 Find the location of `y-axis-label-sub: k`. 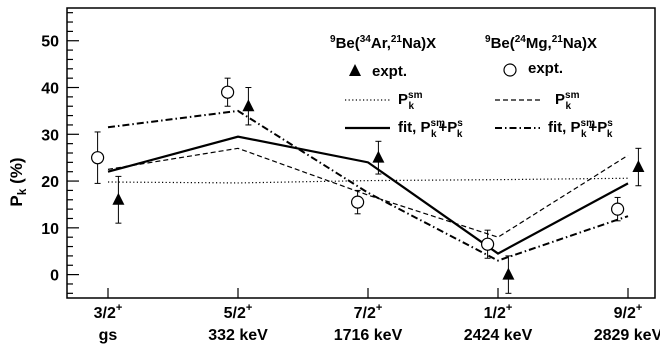

y-axis-label-sub: k is located at coordinates (22, 191).